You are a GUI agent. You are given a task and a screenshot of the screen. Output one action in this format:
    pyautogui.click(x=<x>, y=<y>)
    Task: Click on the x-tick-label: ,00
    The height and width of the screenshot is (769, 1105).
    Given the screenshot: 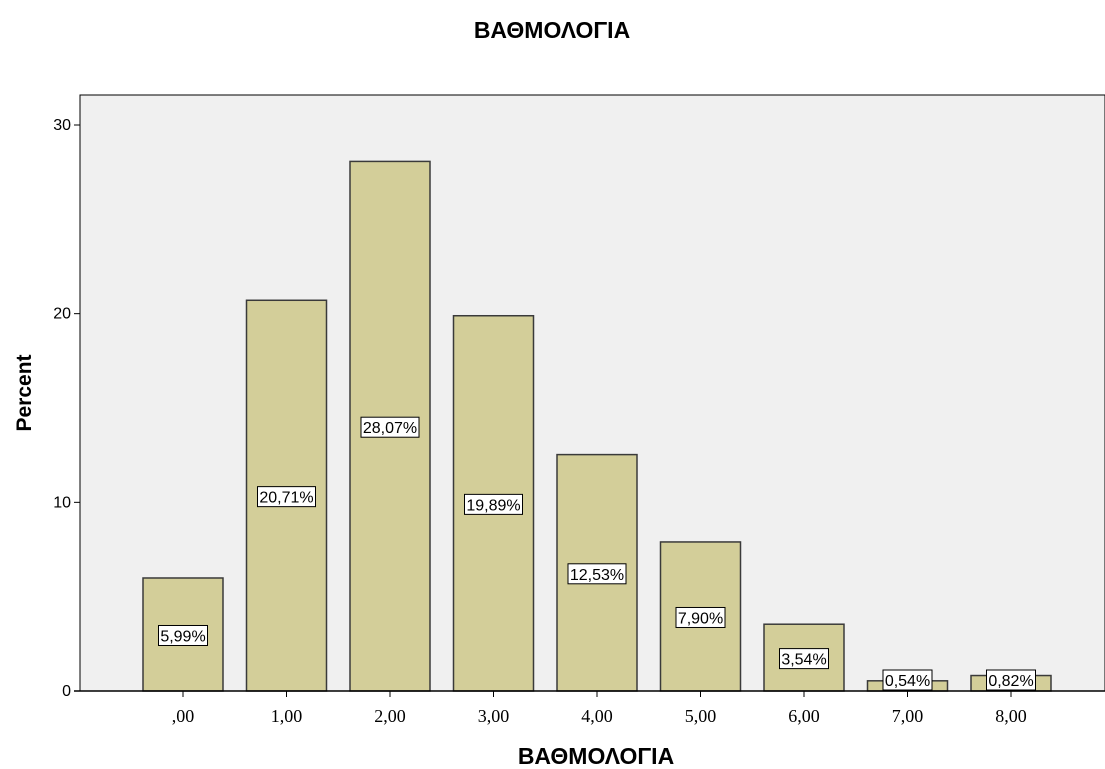 What is the action you would take?
    pyautogui.click(x=183, y=716)
    